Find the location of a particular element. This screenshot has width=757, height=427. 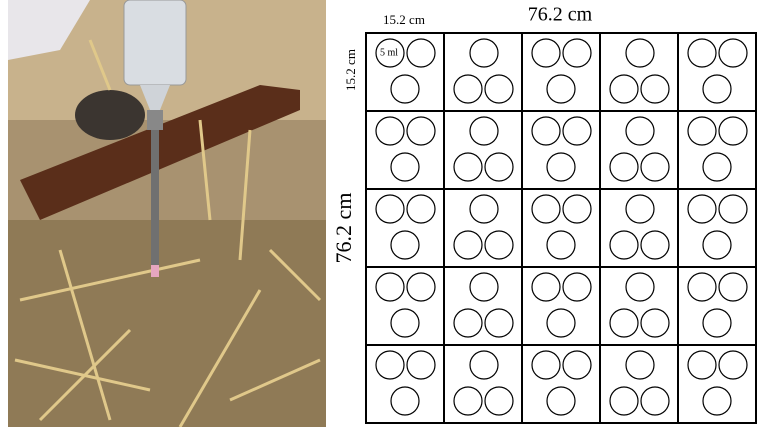

volume-label: 5 ml is located at coordinates (389, 52).